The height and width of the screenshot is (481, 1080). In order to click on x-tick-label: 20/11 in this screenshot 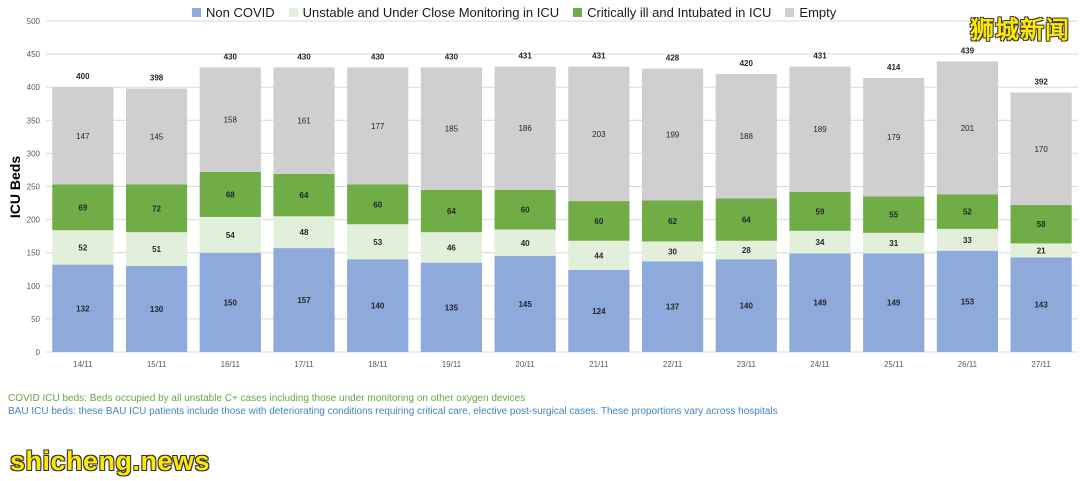, I will do `click(525, 364)`.